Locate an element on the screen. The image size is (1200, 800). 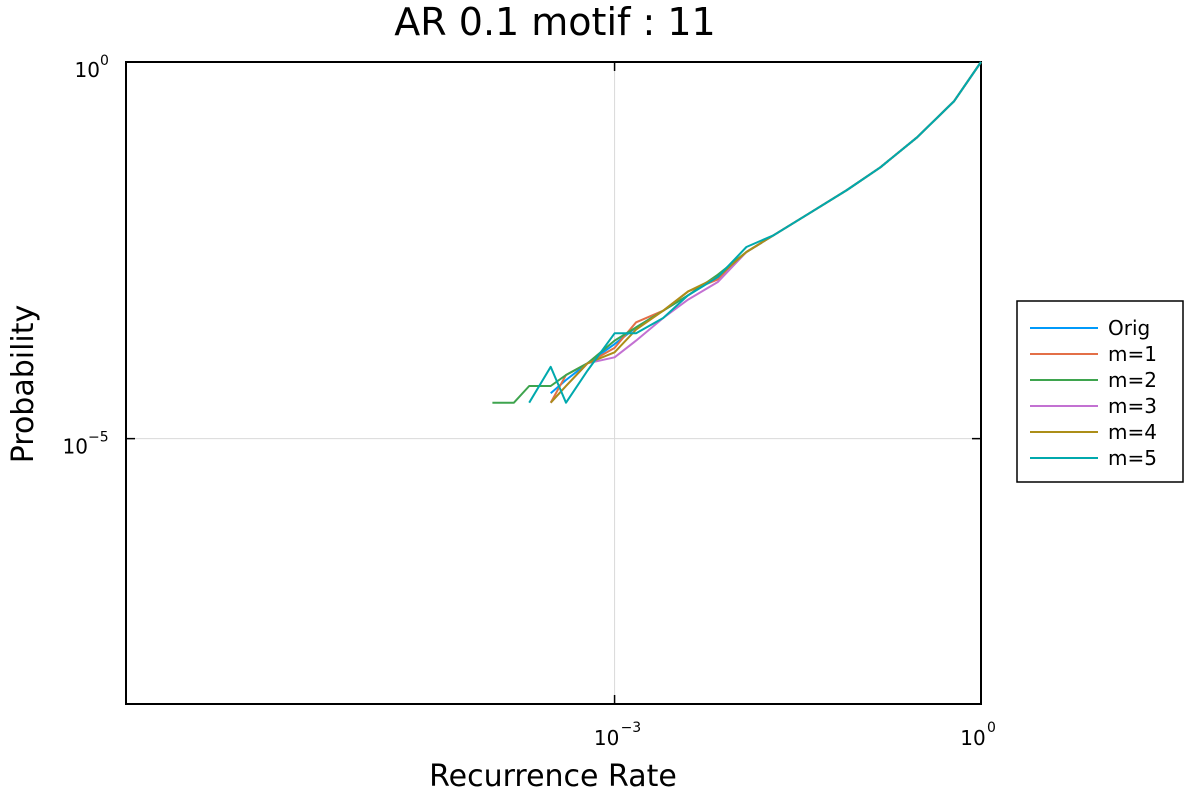
y-tick-exponent: 0 is located at coordinates (104, 61).